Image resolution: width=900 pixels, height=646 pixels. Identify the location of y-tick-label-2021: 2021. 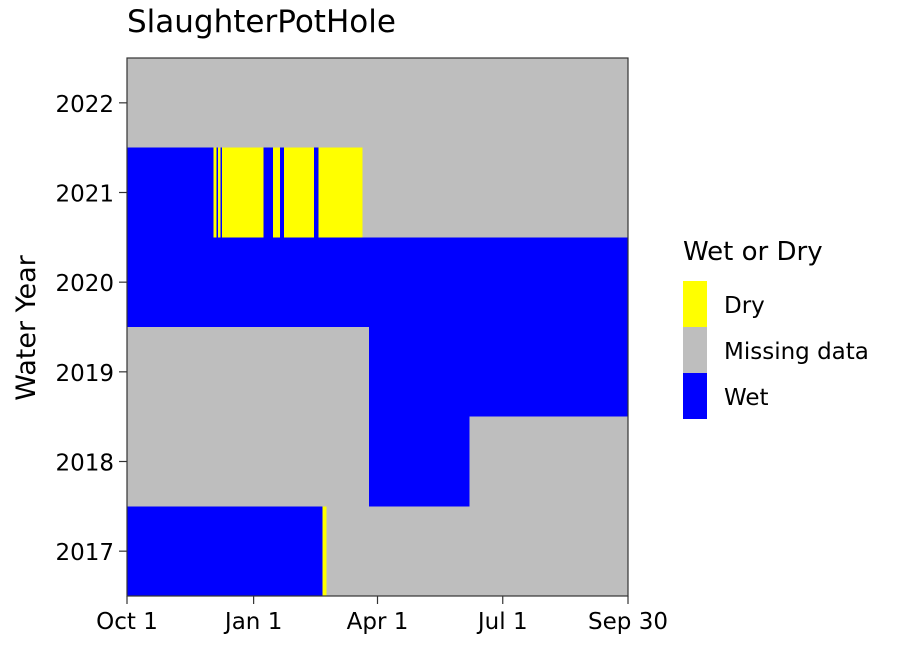
(84, 195).